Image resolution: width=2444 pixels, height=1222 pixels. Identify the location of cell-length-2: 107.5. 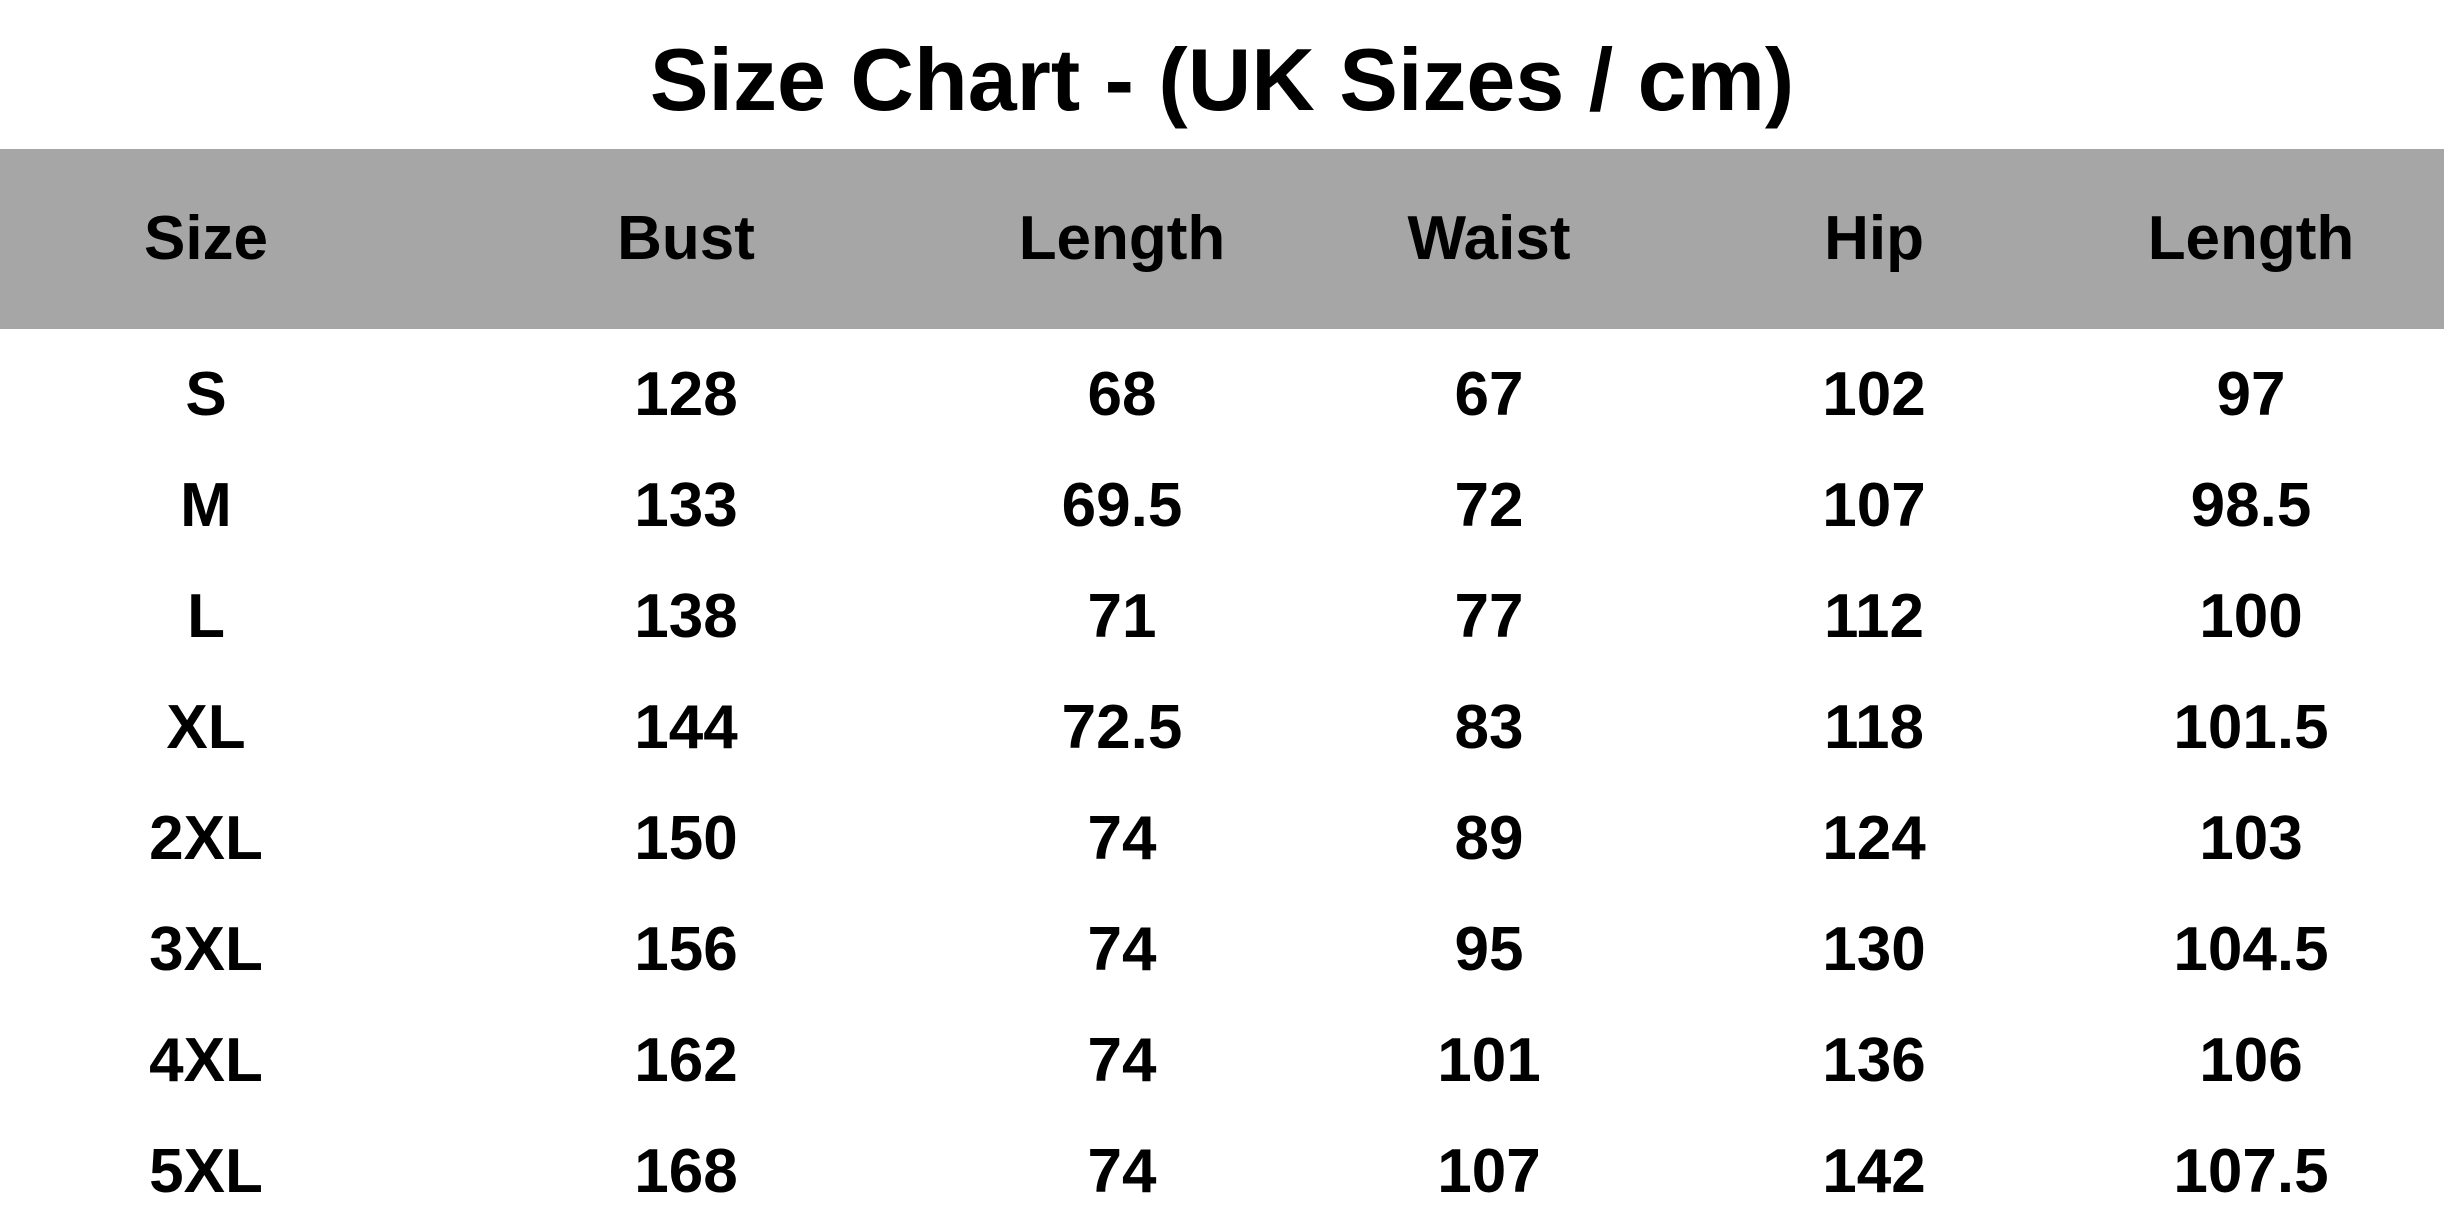
(2251, 1171).